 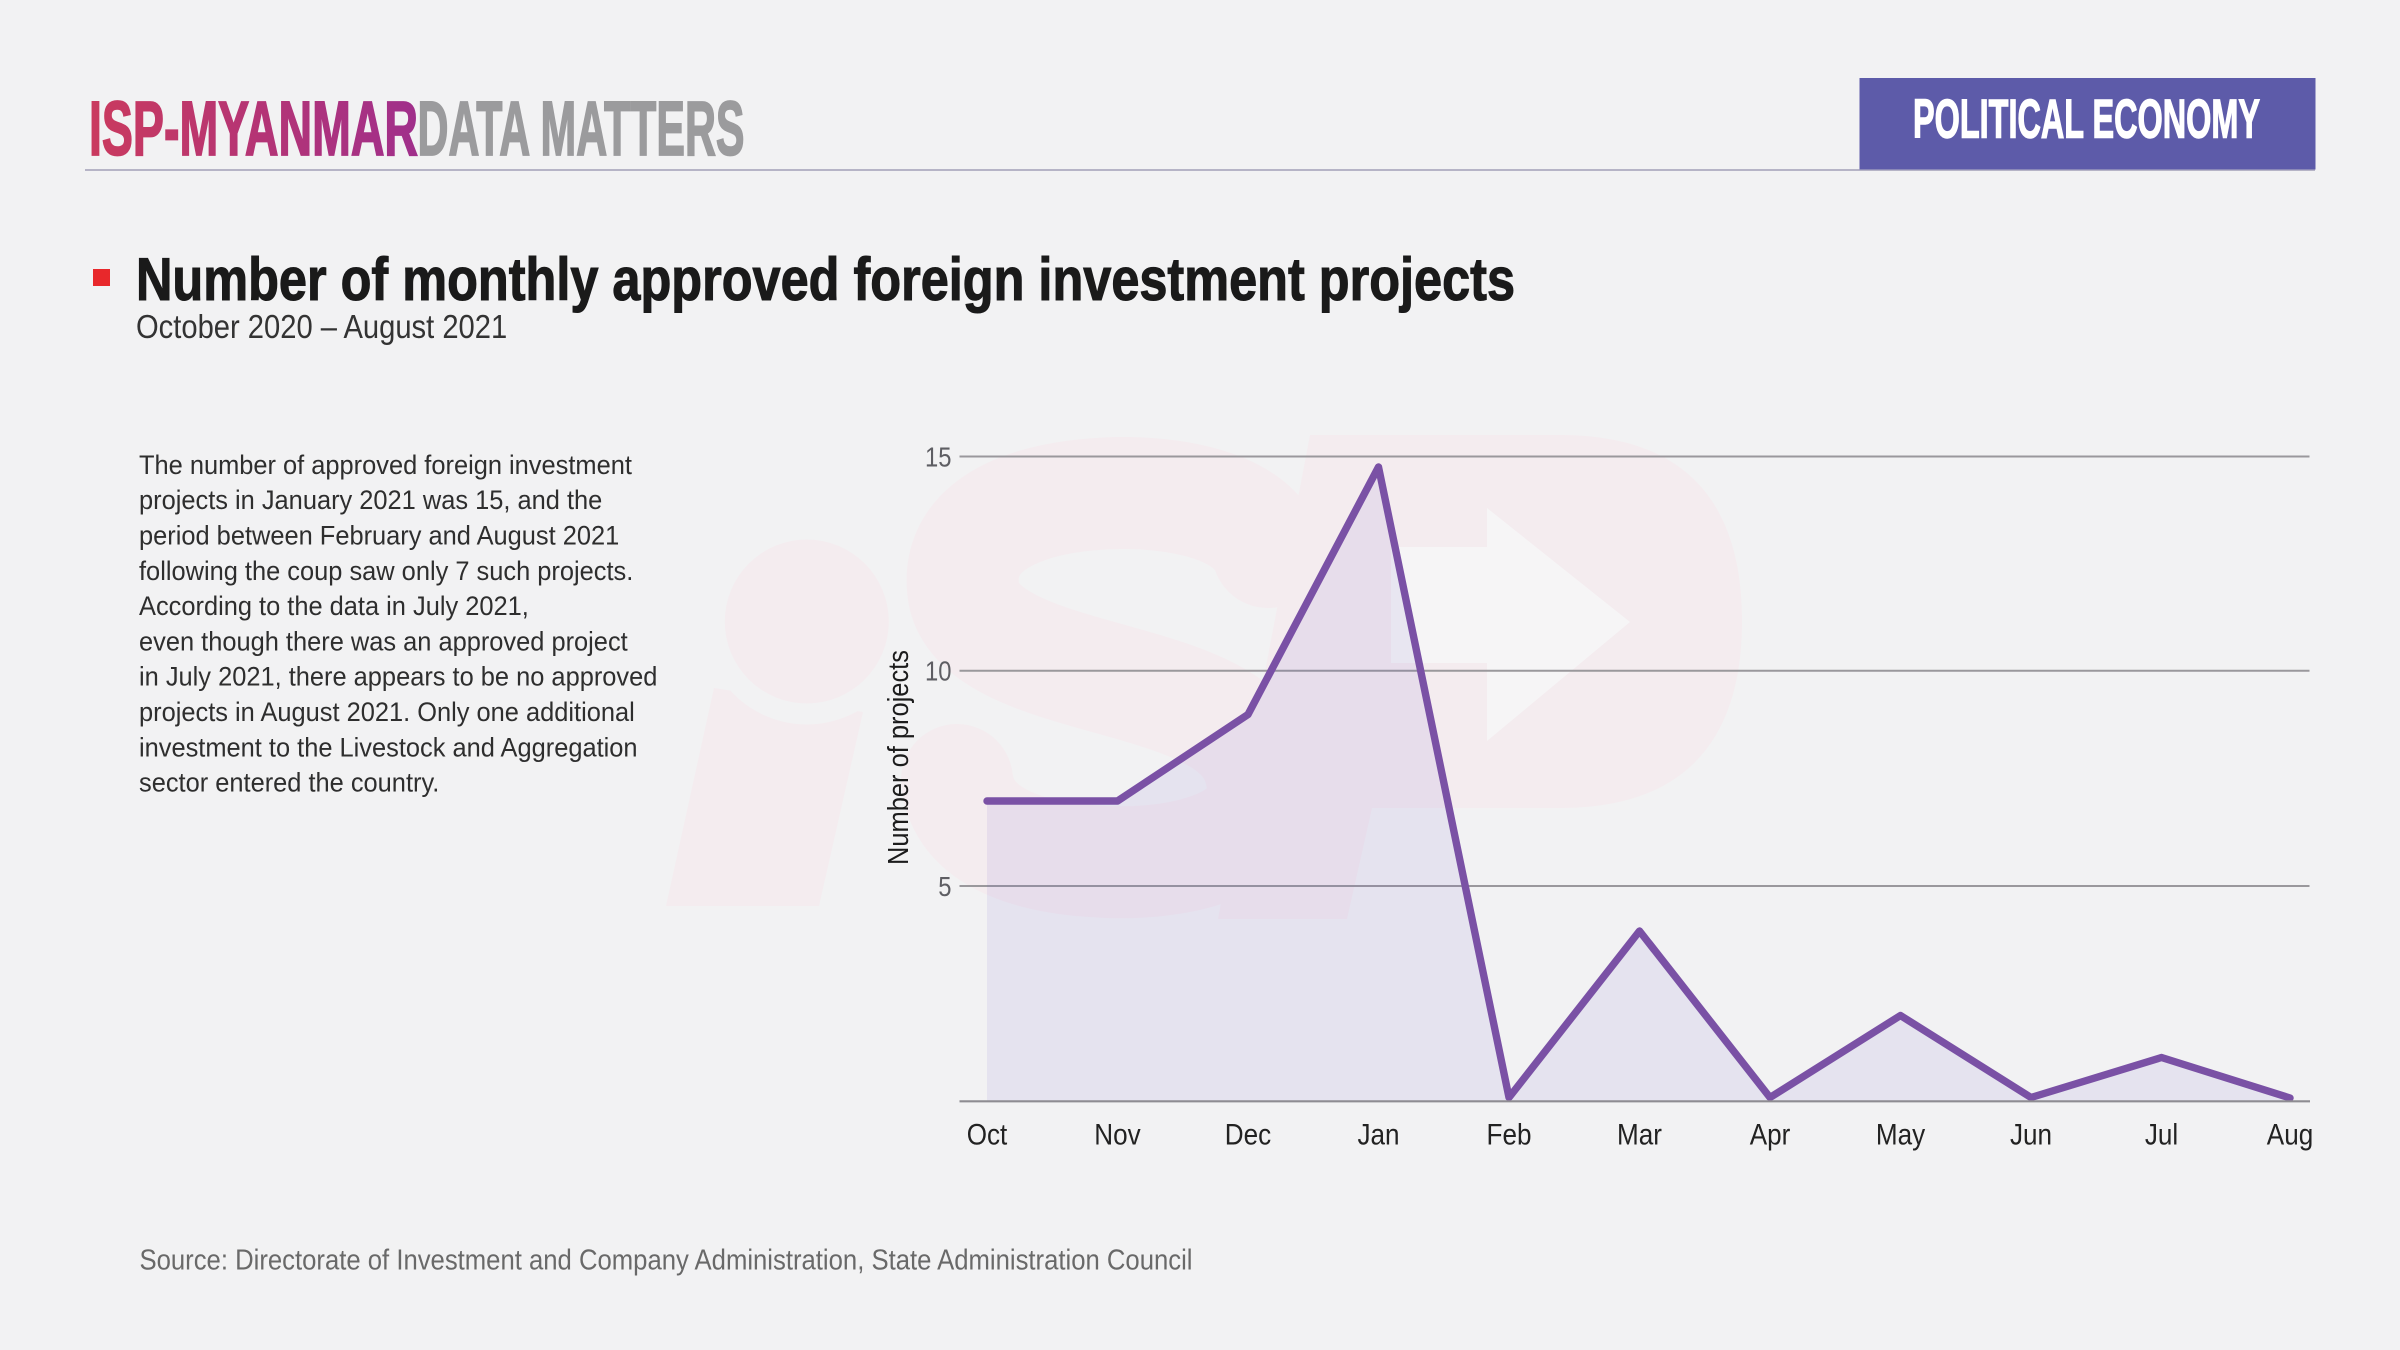 What do you see at coordinates (379, 535) in the screenshot?
I see `svg-text:period between February and Au: period between February and August 2021` at bounding box center [379, 535].